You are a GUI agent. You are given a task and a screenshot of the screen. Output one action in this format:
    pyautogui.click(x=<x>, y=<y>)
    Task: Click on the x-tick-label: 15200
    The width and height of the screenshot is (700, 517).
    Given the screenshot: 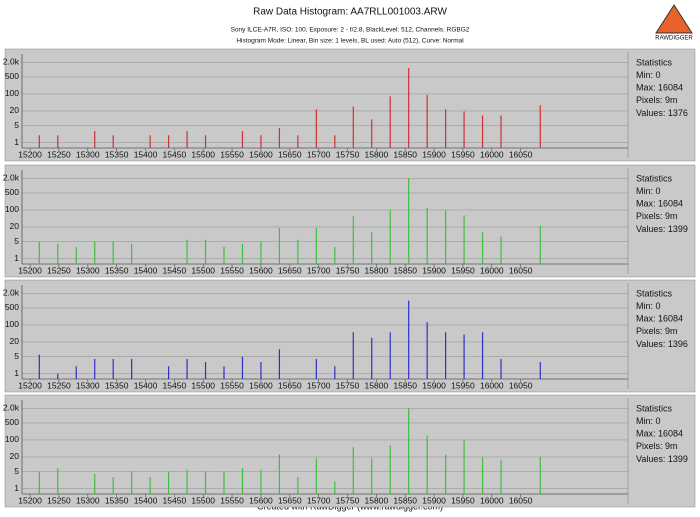 What is the action you would take?
    pyautogui.click(x=30, y=154)
    